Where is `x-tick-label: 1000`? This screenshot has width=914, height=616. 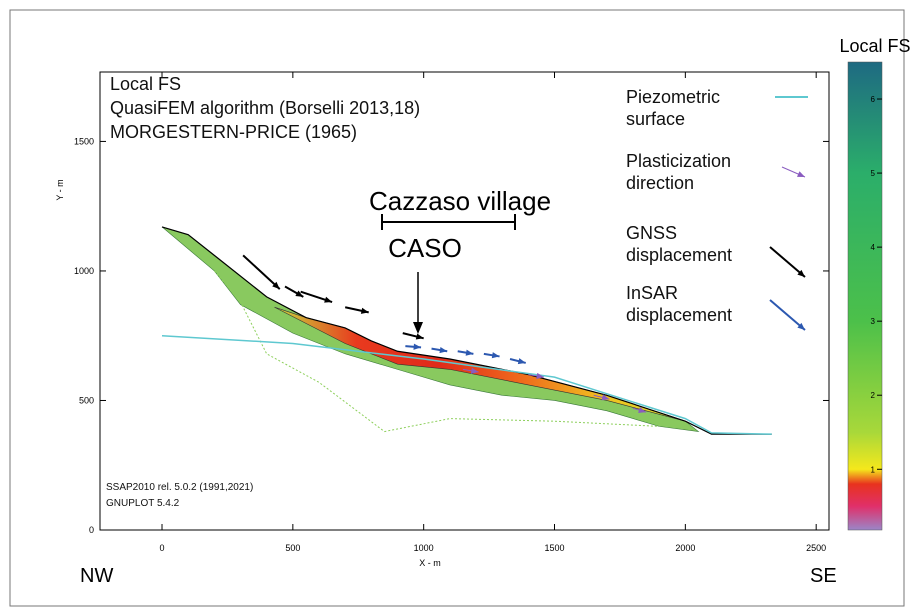 x-tick-label: 1000 is located at coordinates (424, 548).